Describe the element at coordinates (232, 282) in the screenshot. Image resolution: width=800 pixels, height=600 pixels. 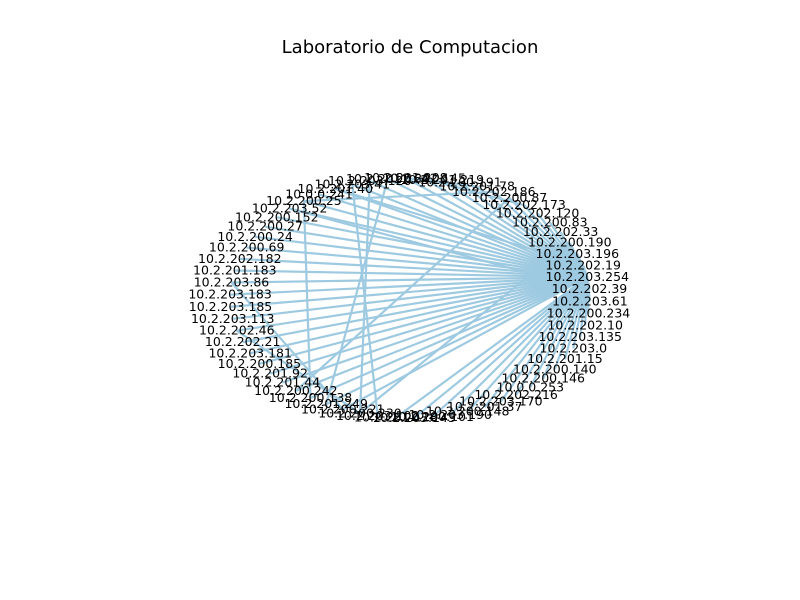
I see `node-label: 10.2.203.86` at that location.